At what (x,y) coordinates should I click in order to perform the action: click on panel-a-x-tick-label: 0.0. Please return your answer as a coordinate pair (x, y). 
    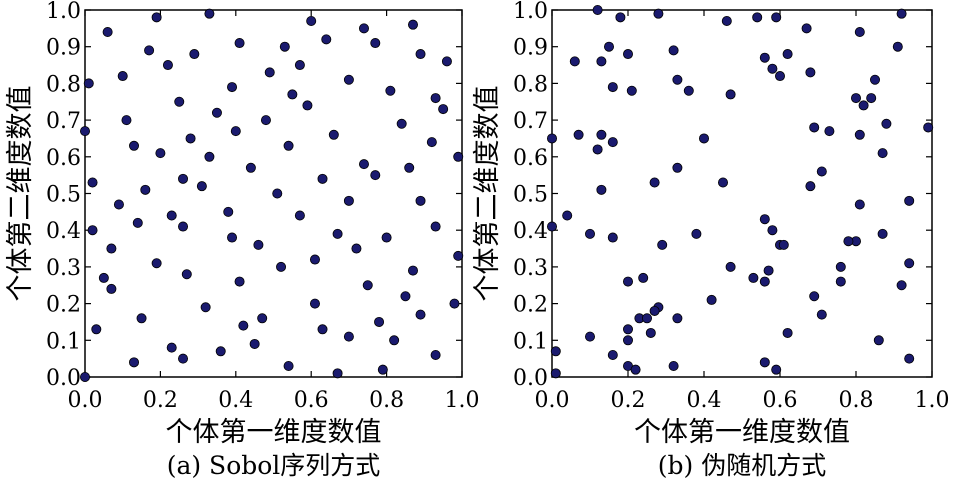
    Looking at the image, I should click on (85, 400).